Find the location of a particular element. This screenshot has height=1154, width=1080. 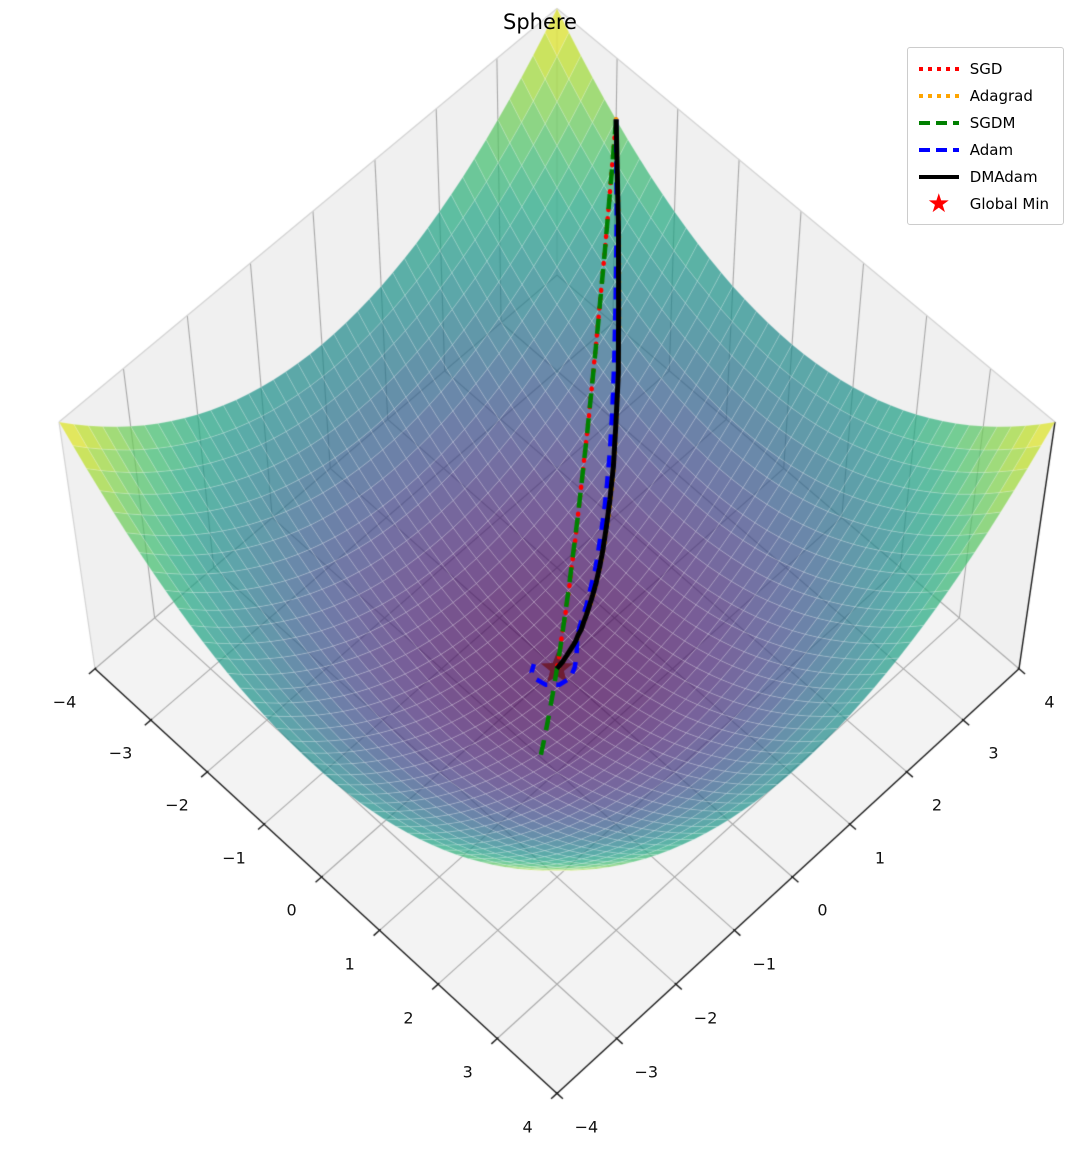

star-icon: ★ is located at coordinates (939, 203).